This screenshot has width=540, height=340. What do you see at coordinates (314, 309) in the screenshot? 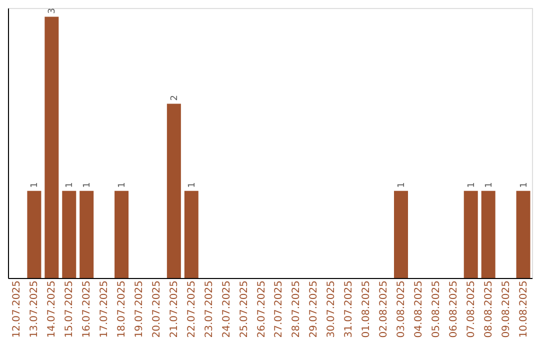
I see `x-tick-label: 29.07.2025` at bounding box center [314, 309].